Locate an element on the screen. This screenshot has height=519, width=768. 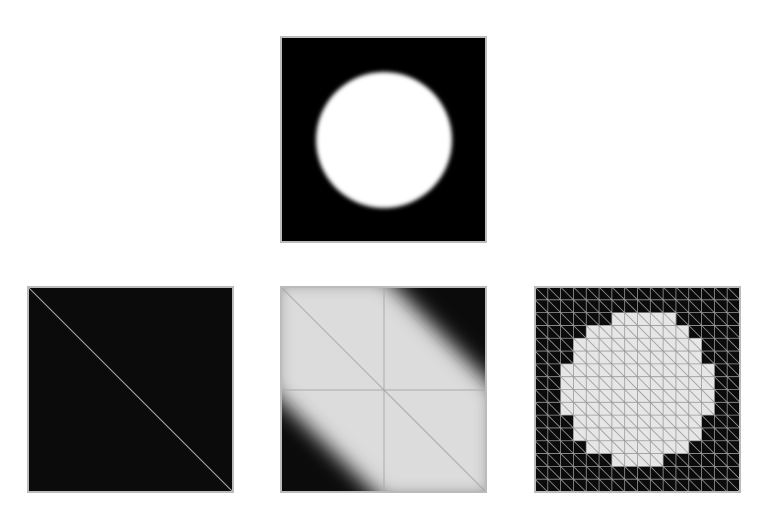
coarse-mesh is located at coordinates (130, 389).